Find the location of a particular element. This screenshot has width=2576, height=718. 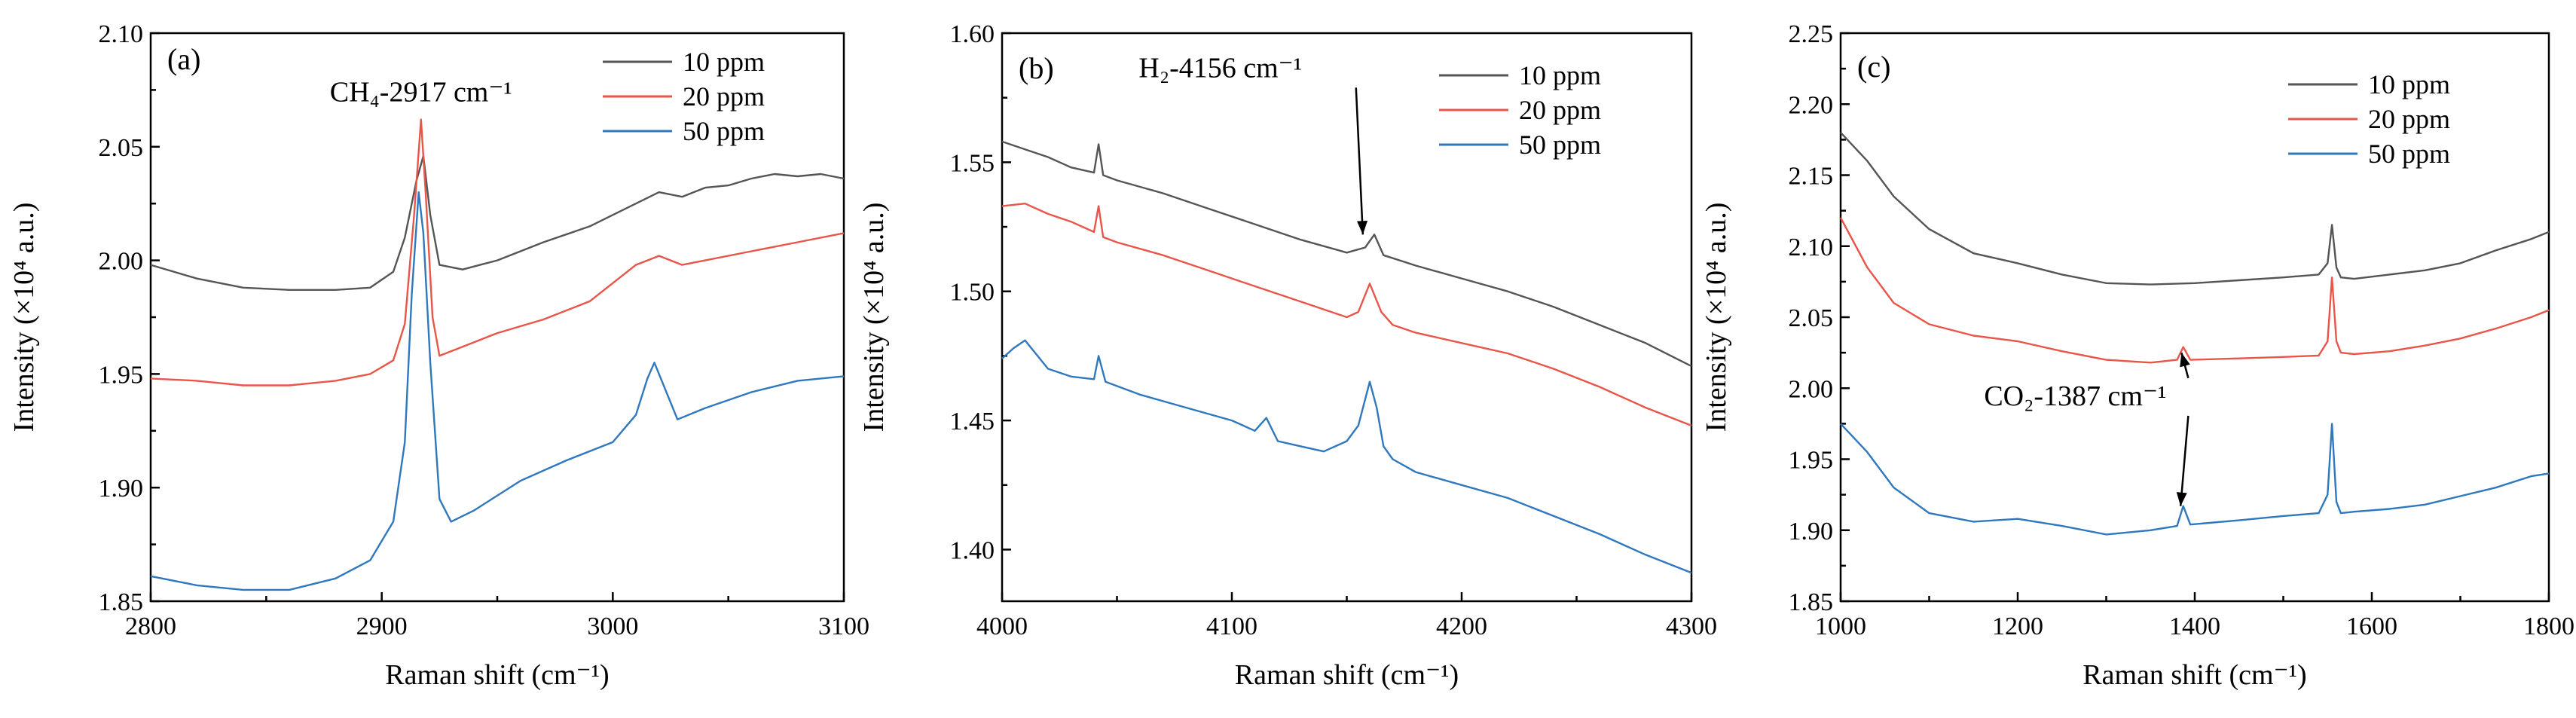

panel-label: (b) is located at coordinates (1036, 68).